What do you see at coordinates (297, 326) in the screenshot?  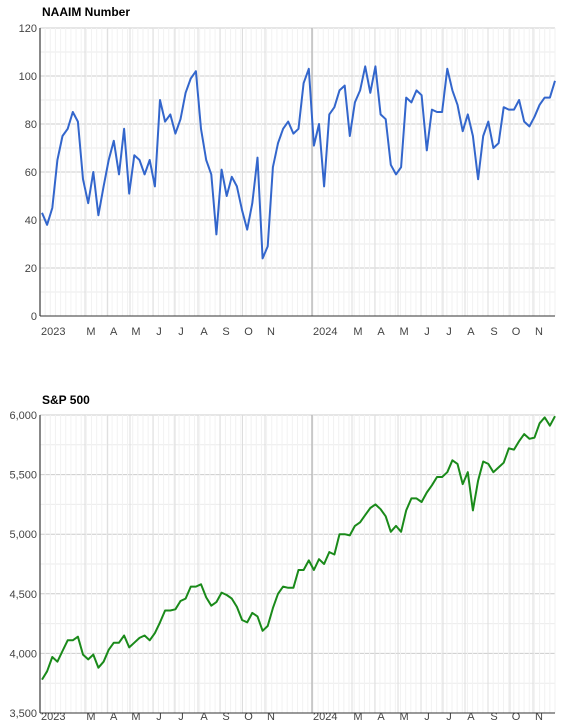 I see `naaim-x-axis: 2023 M A M J J A S O N 2024 M A M J J A S O N` at bounding box center [297, 326].